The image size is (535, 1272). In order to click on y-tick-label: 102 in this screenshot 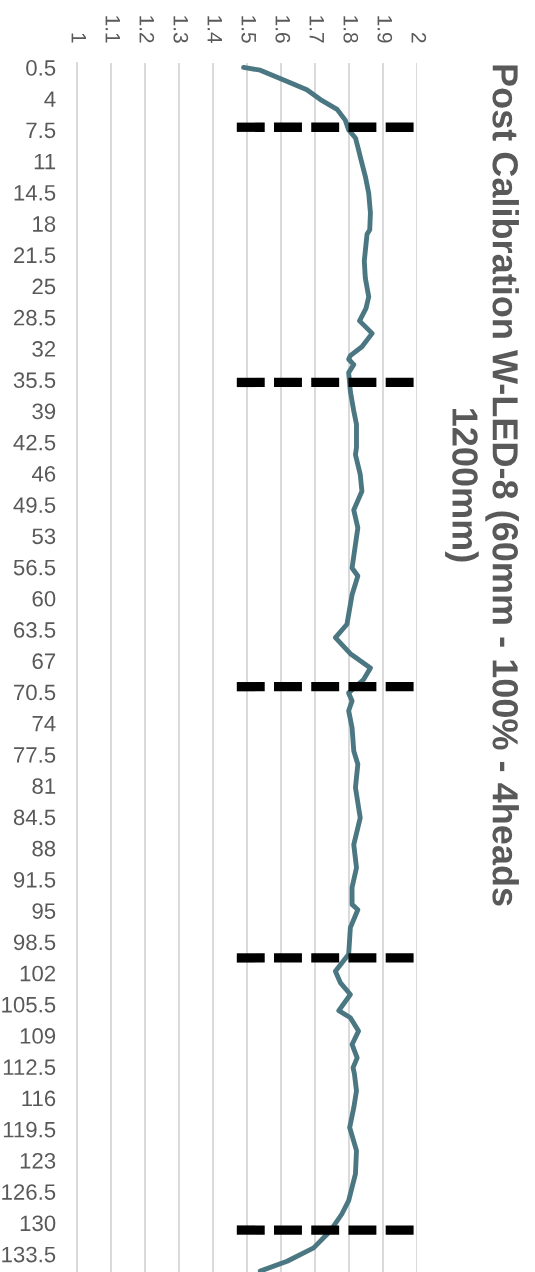, I will do `click(38, 973)`.